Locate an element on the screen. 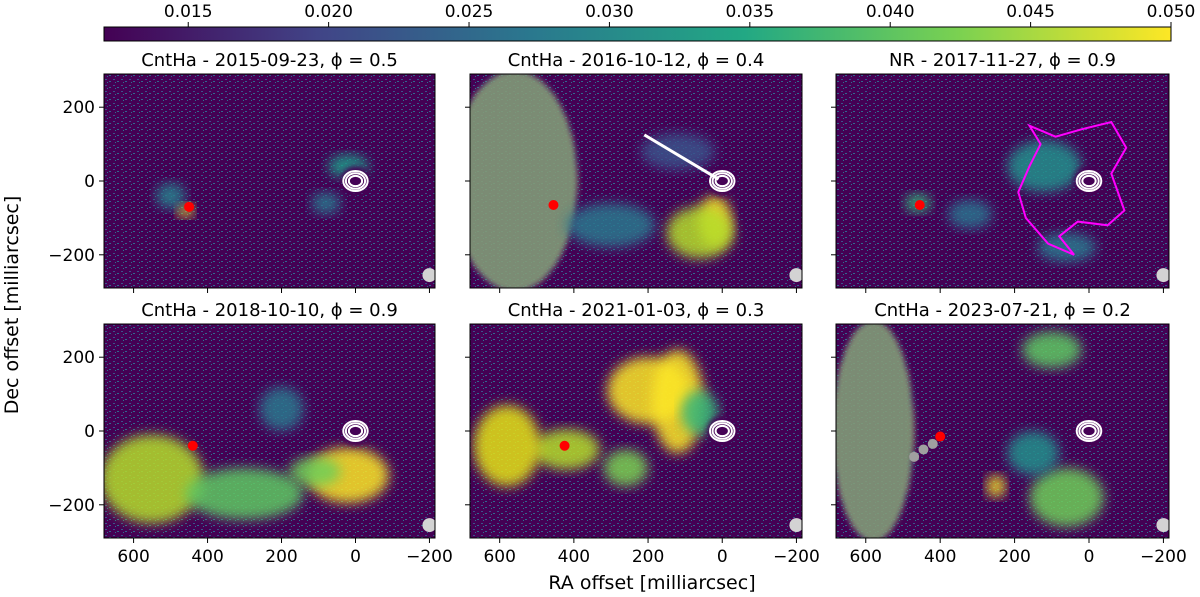 The image size is (1200, 597). colorbar-gradient is located at coordinates (637, 34).